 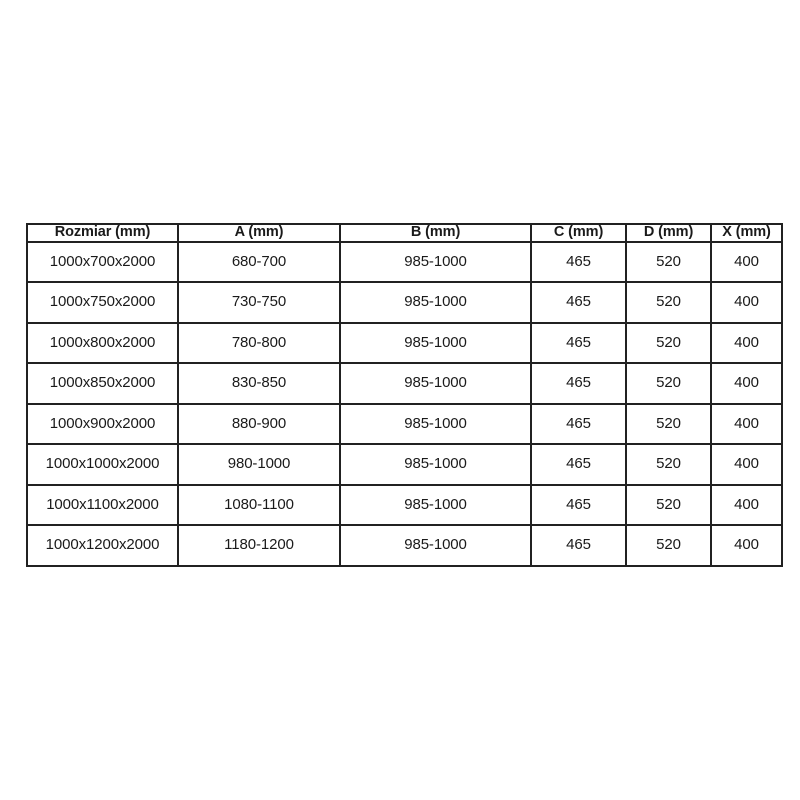 What do you see at coordinates (259, 383) in the screenshot?
I see `cell-a: 830-850` at bounding box center [259, 383].